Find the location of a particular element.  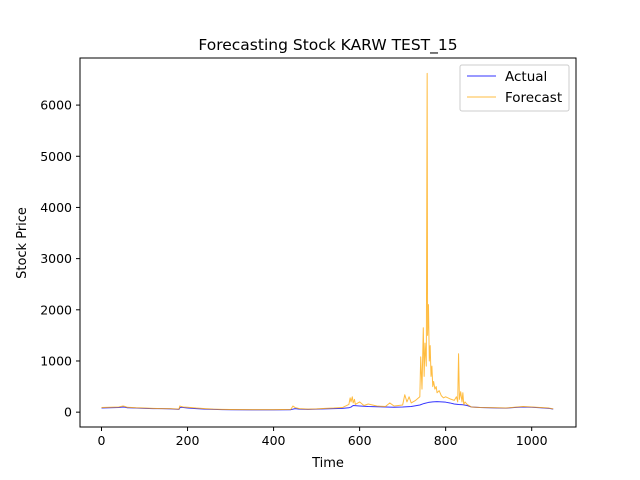

y-tick-label: 4000 is located at coordinates (56, 207).